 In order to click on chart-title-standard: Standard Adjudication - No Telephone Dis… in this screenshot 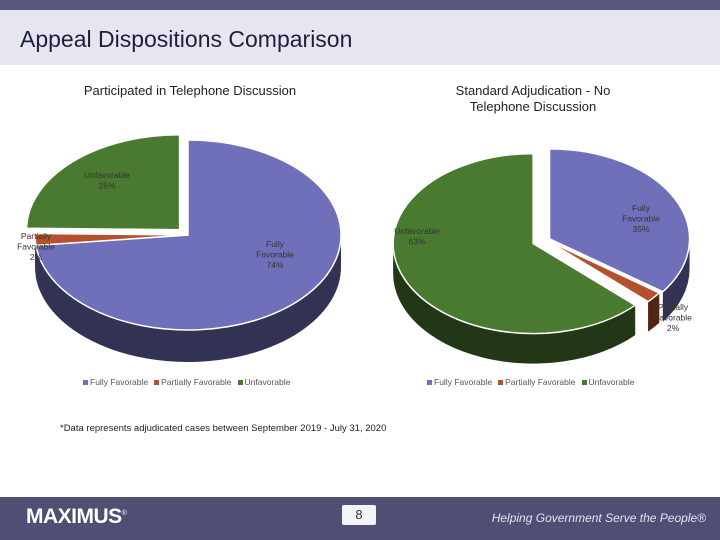, I will do `click(533, 99)`.